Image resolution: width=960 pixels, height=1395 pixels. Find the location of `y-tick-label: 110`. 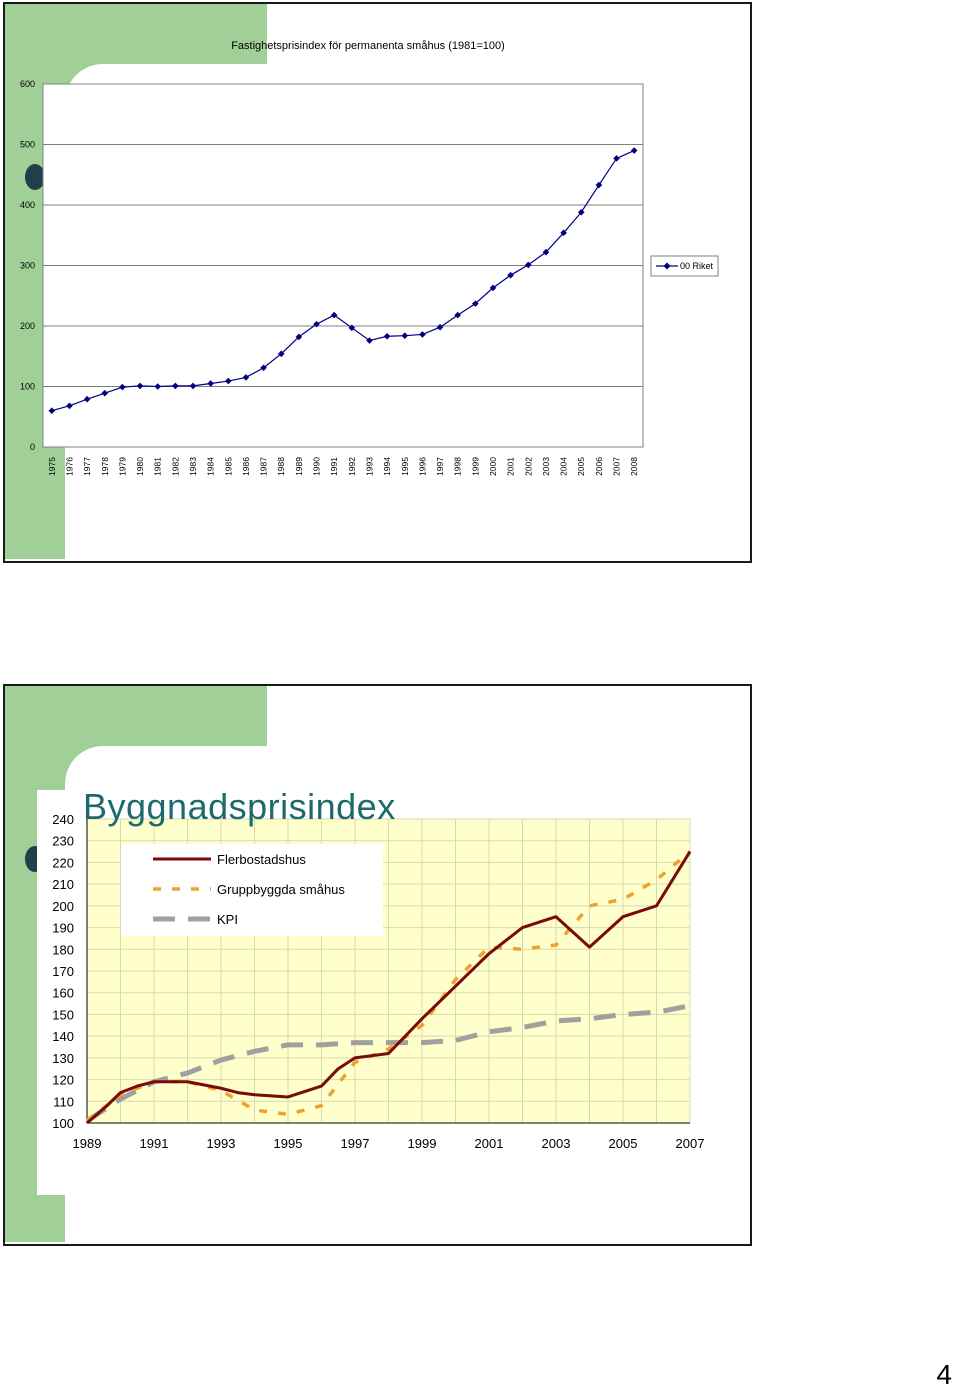

y-tick-label: 110 is located at coordinates (63, 1101).